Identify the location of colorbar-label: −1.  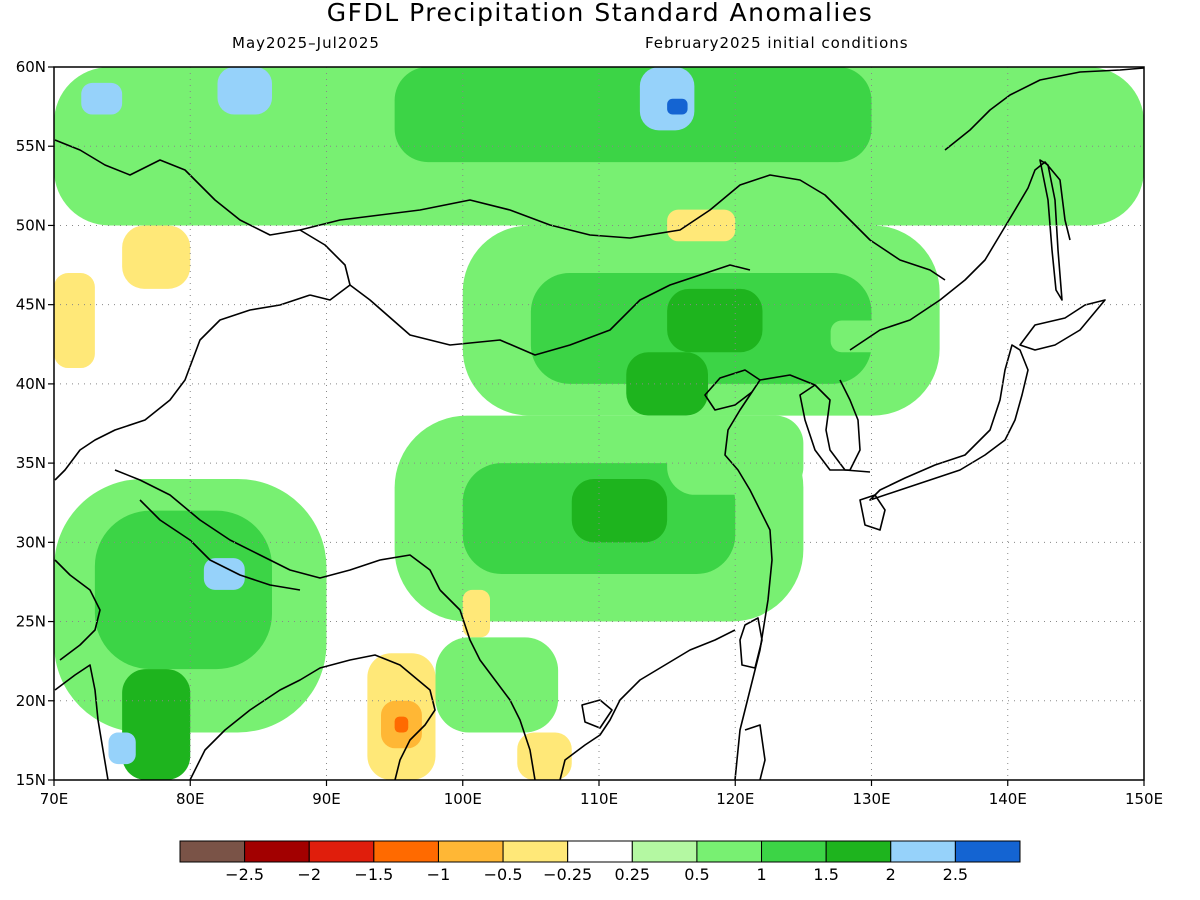
(439, 874).